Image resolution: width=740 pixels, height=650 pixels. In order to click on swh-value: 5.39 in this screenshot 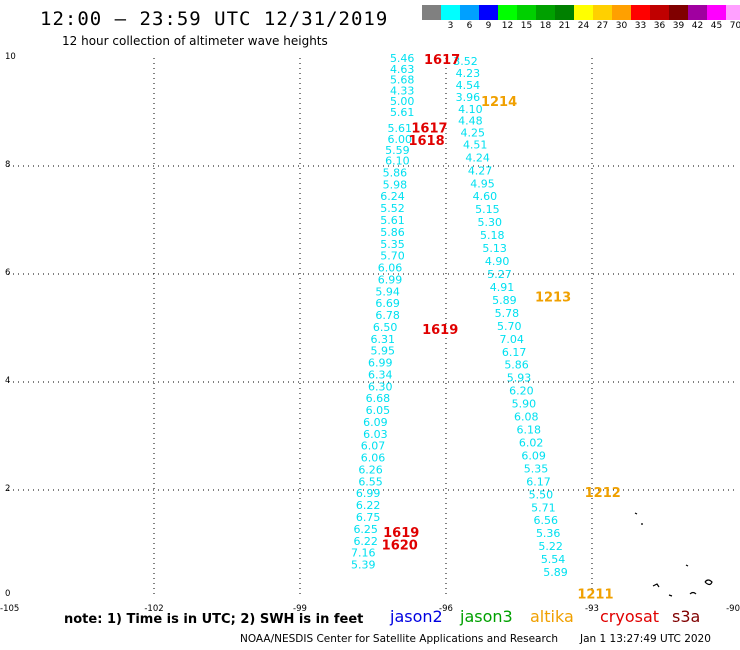, I will do `click(363, 565)`.